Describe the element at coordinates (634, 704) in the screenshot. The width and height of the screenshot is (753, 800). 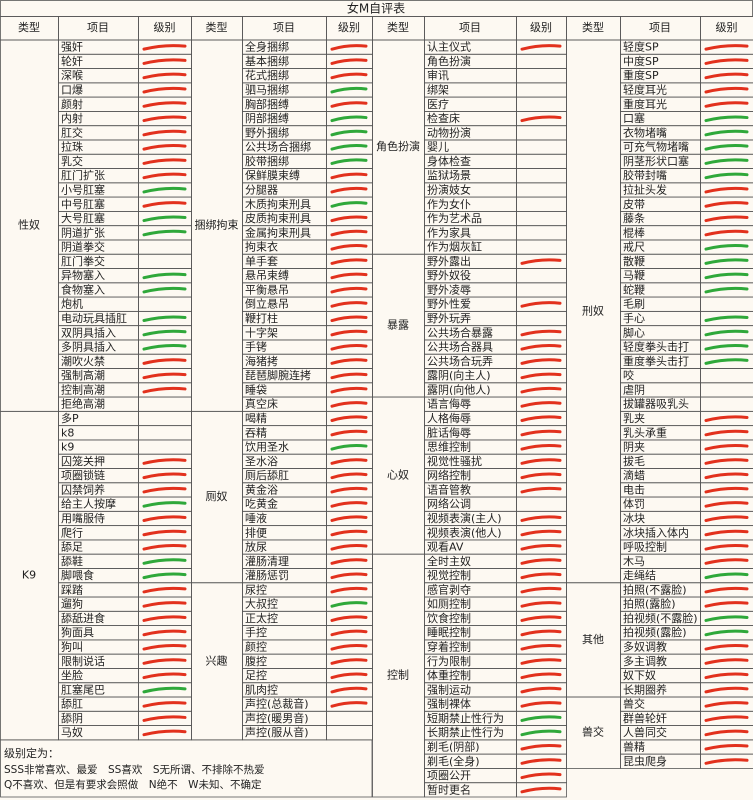
I see `item-label: 兽交` at that location.